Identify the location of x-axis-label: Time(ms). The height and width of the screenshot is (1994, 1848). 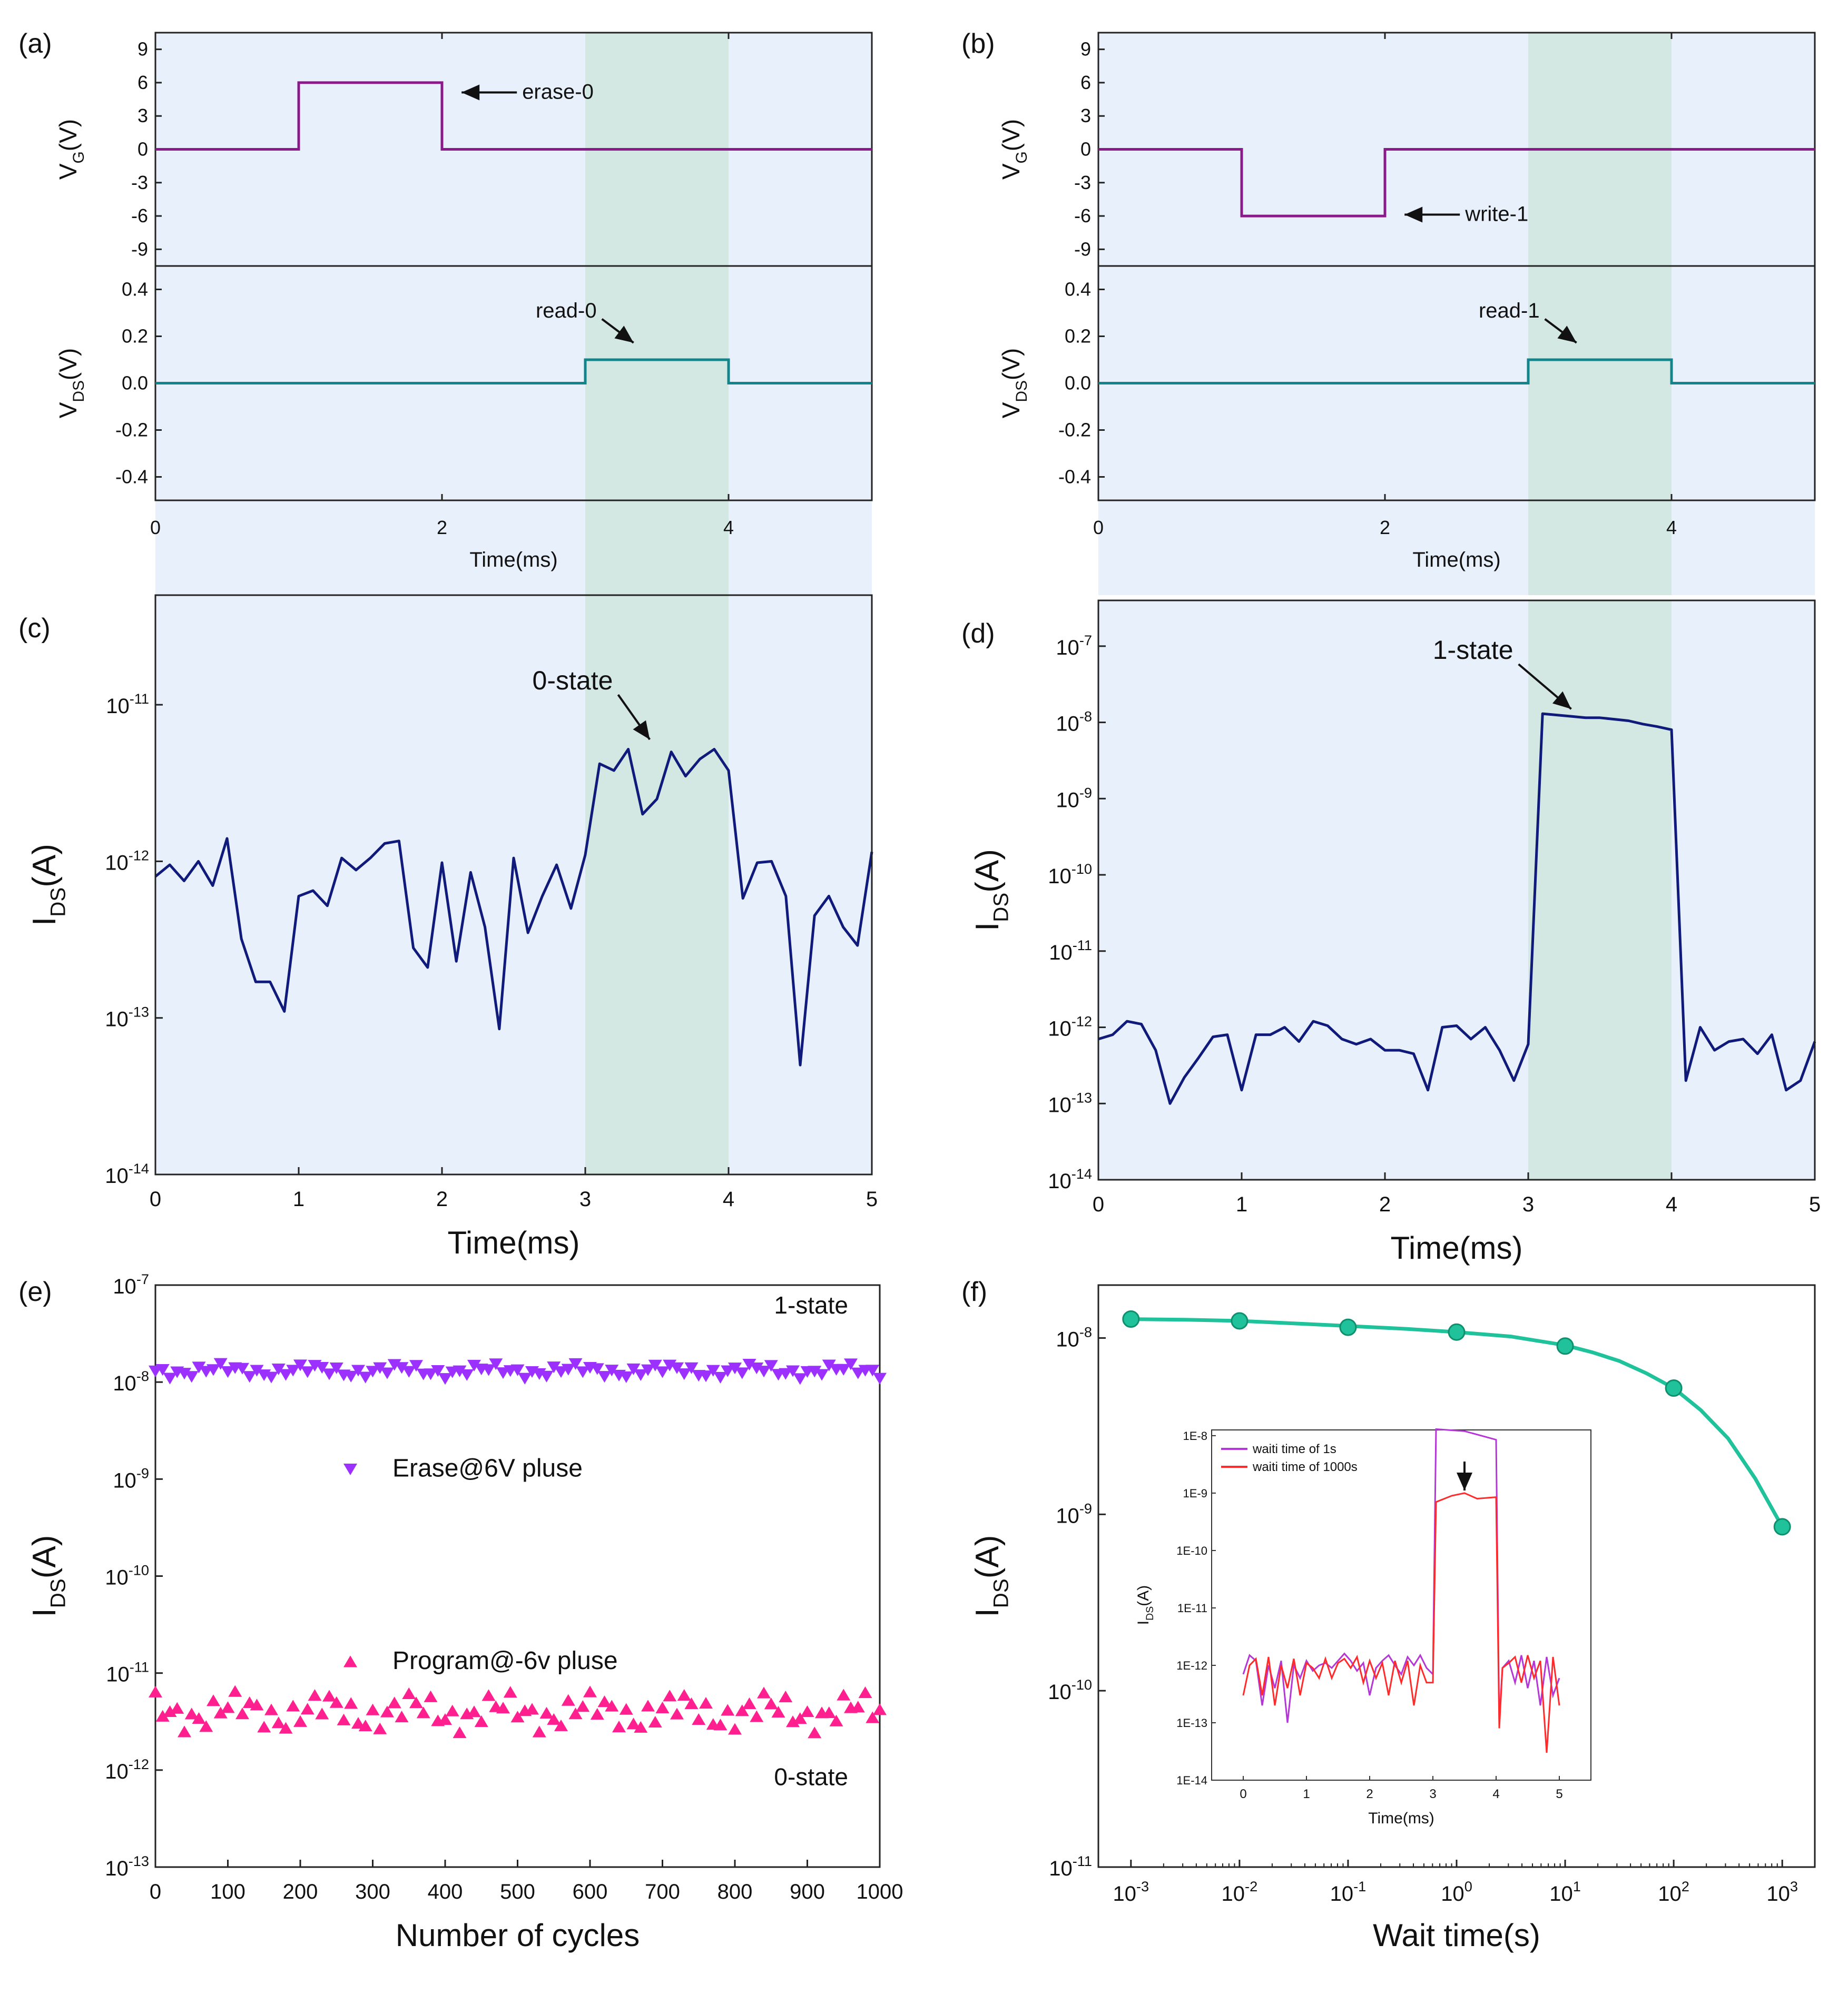
(1456, 1248).